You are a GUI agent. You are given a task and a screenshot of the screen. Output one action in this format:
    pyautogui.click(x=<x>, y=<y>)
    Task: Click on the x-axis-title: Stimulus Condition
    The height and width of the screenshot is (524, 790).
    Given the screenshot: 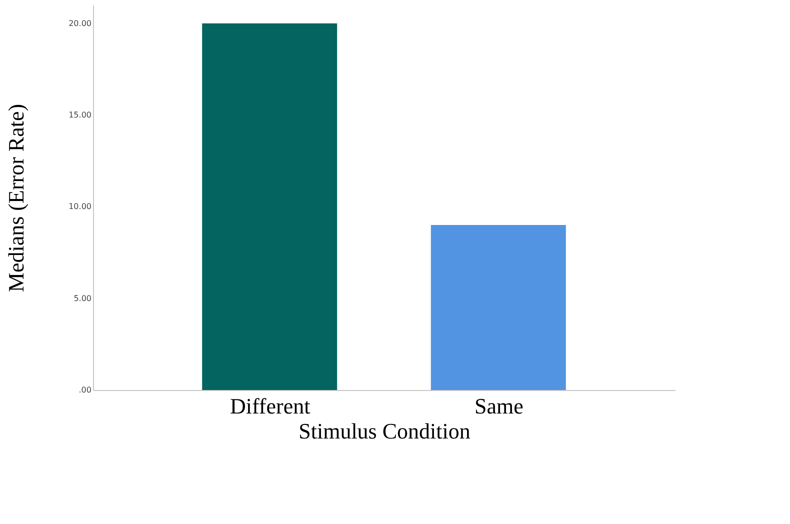 What is the action you would take?
    pyautogui.click(x=384, y=431)
    